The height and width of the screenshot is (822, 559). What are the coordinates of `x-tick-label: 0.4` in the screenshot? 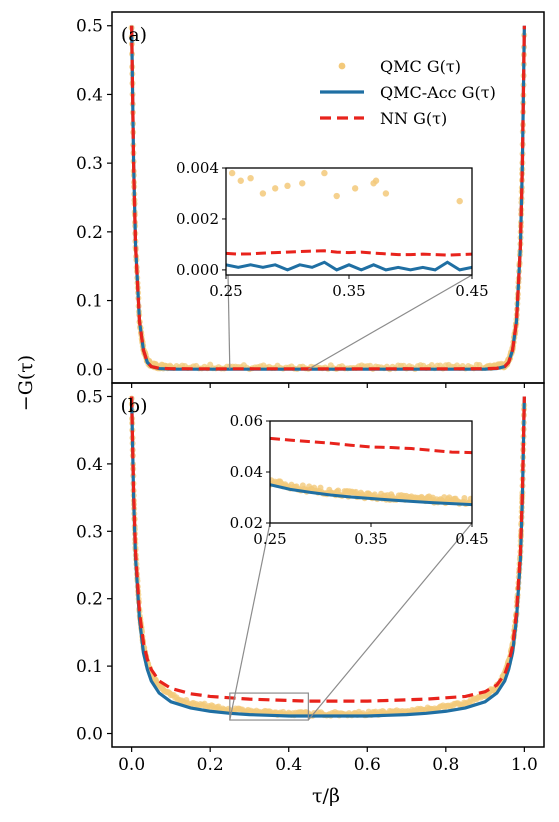 It's located at (288, 765).